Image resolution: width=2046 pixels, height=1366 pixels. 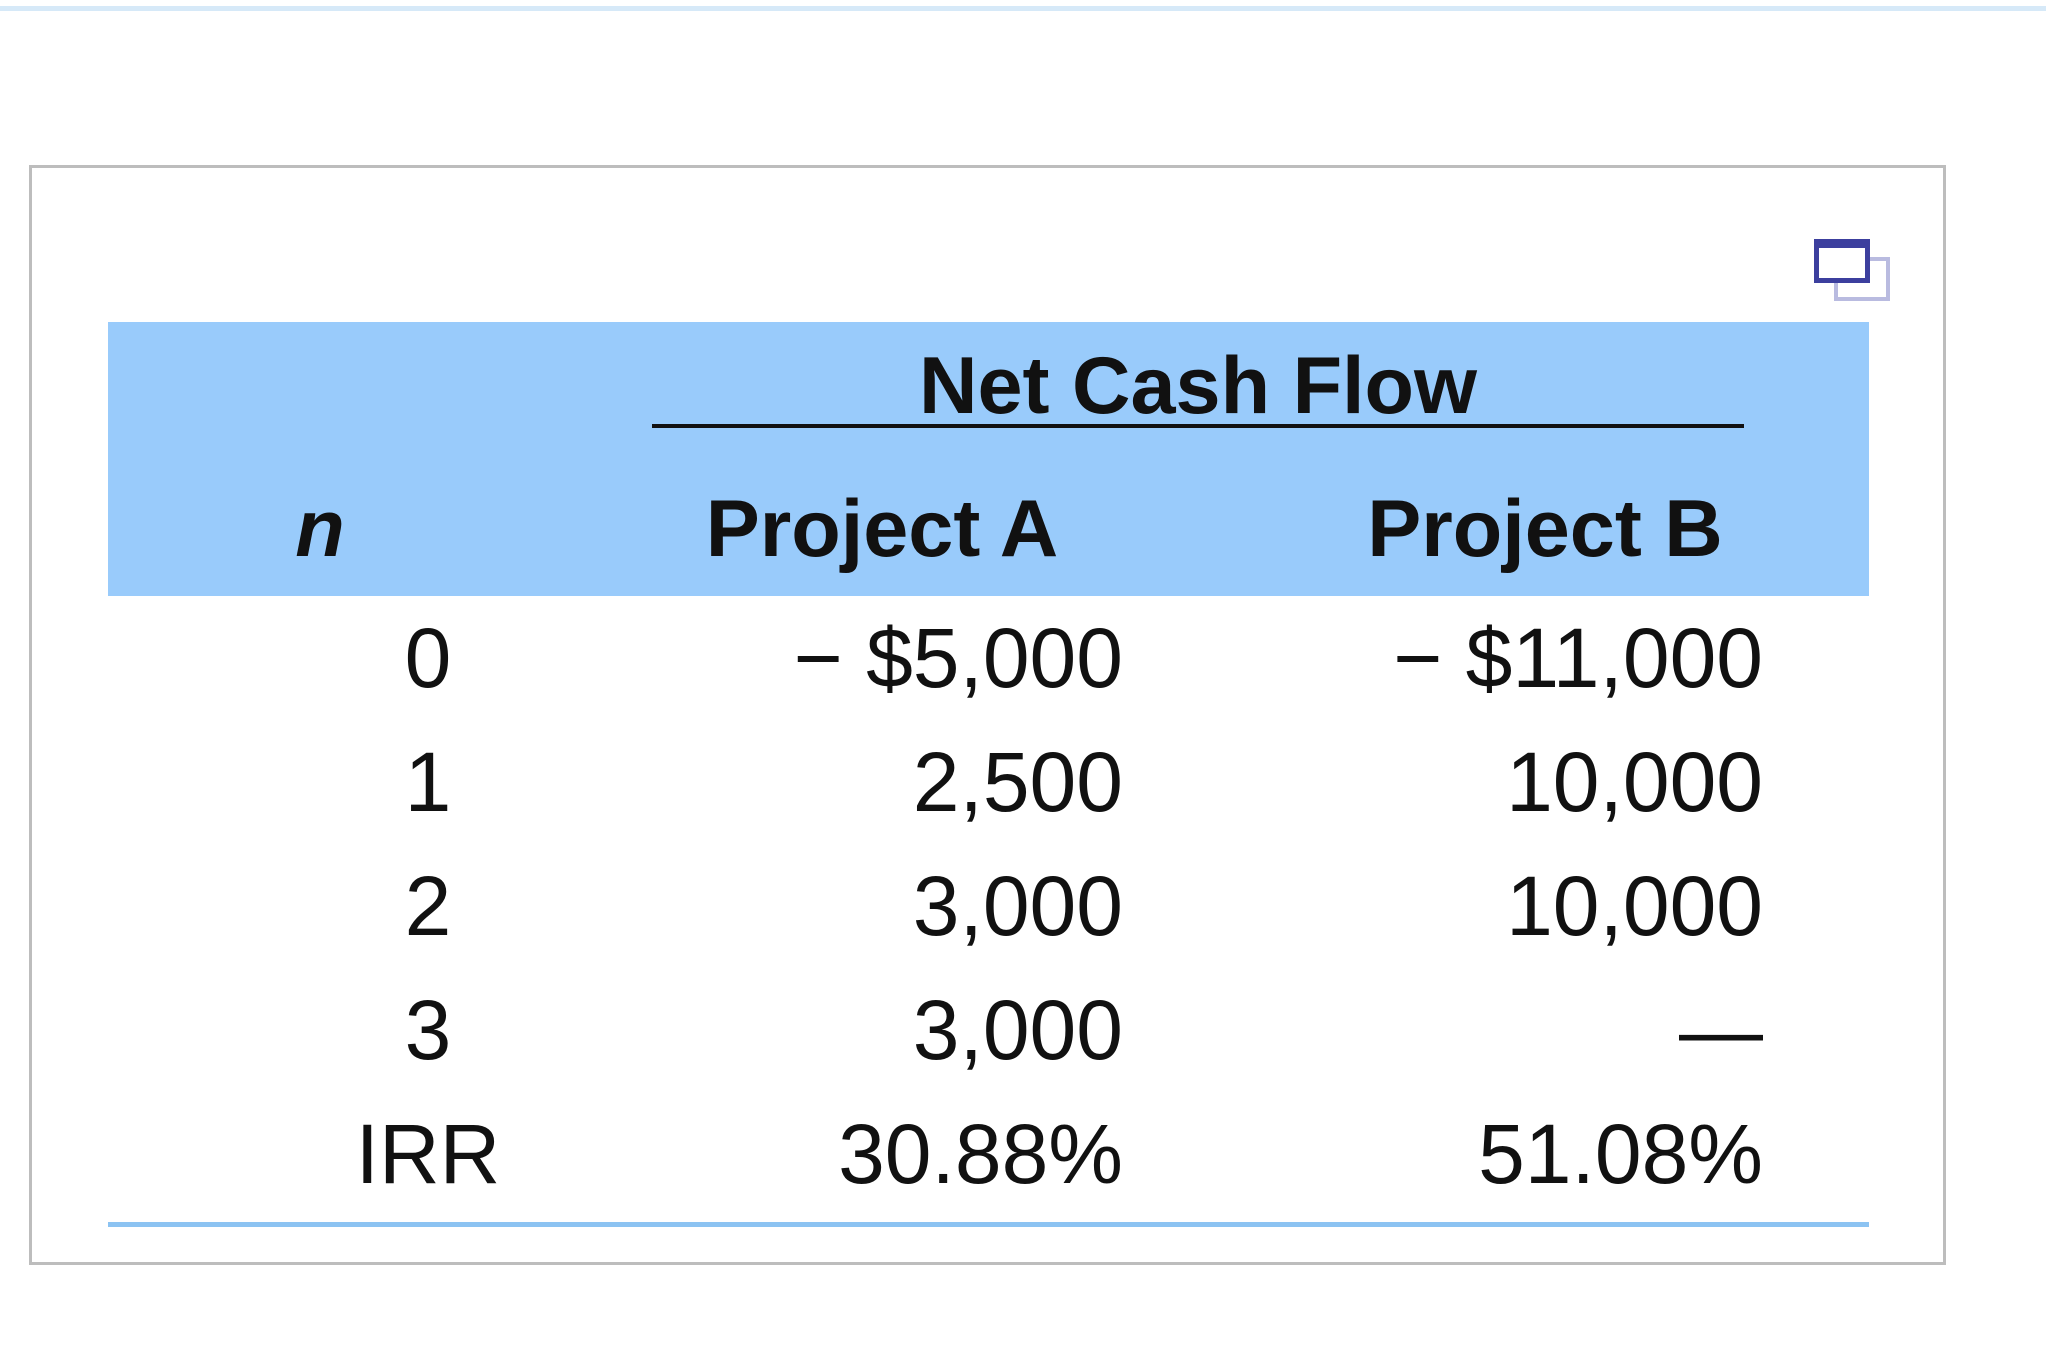 I want to click on cell-n: 1, so click(x=428, y=782).